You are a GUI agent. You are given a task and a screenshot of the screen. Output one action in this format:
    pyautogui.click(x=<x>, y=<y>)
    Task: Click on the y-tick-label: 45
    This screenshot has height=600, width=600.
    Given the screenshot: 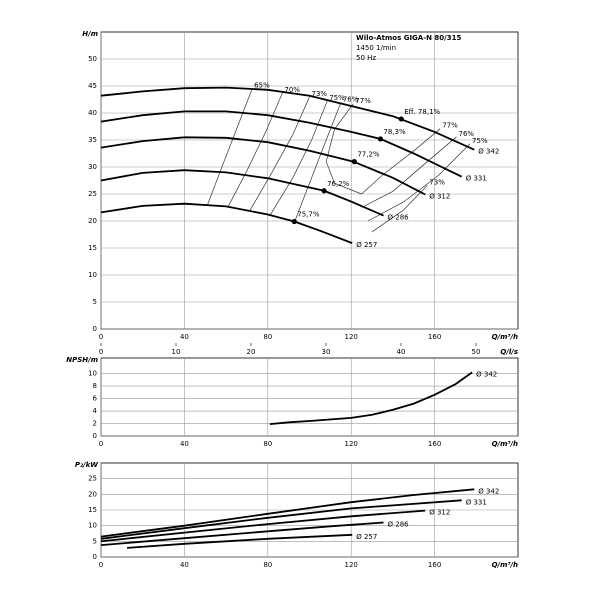 What is the action you would take?
    pyautogui.click(x=92, y=86)
    